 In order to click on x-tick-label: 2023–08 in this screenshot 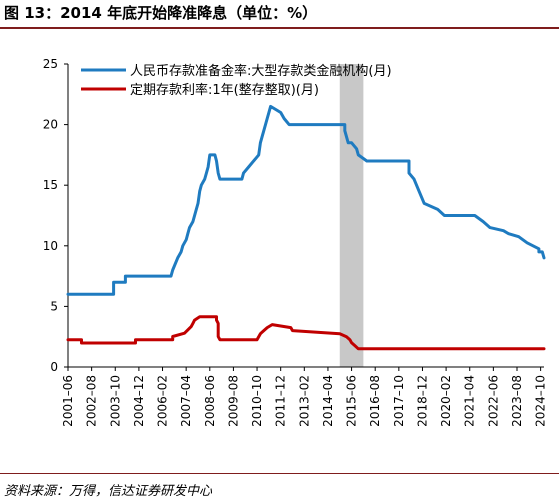, I will do `click(517, 401)`.